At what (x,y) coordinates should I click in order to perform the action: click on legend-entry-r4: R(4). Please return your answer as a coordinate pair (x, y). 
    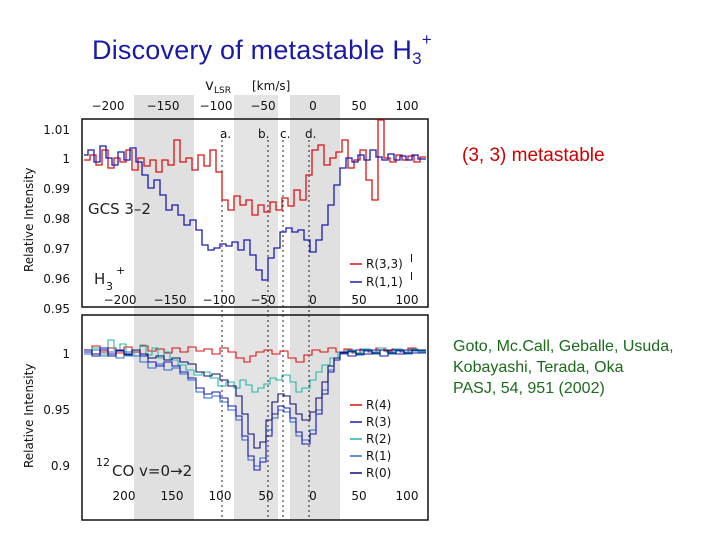
    Looking at the image, I should click on (378, 405).